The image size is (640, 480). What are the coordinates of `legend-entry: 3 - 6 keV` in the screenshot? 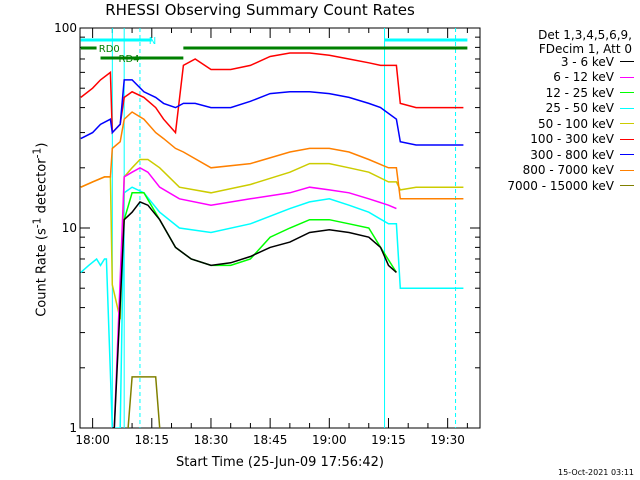 It's located at (570, 62).